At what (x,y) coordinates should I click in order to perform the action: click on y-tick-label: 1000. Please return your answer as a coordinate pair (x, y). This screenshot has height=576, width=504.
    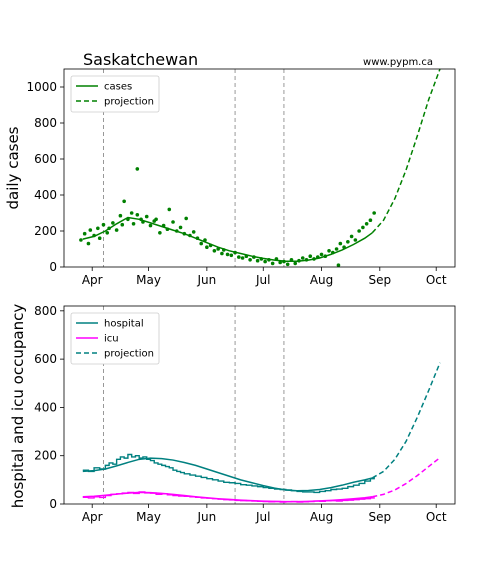
    Looking at the image, I should click on (41, 87).